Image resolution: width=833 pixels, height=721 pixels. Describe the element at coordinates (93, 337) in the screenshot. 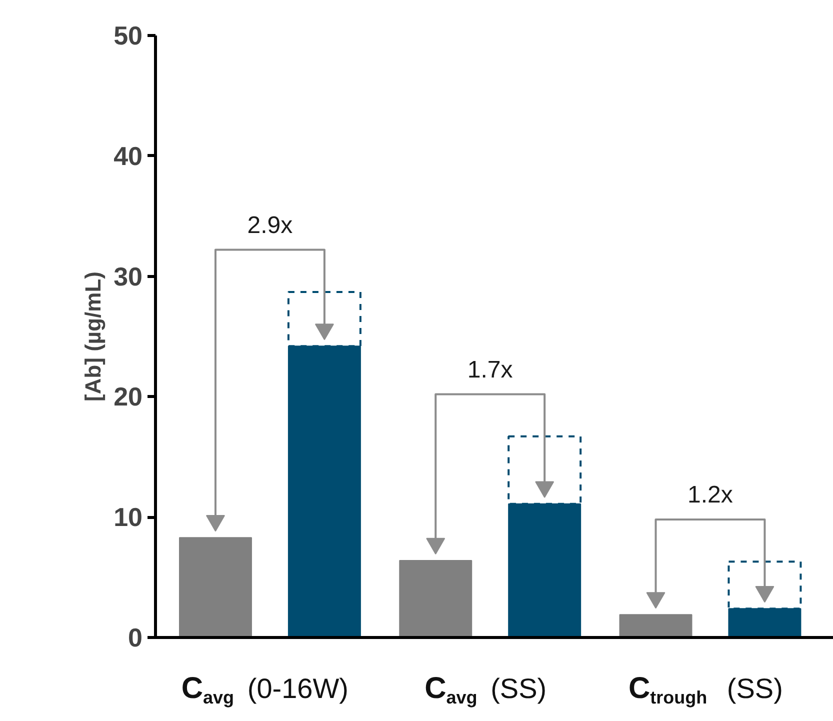

I see `y-axis-title: [Ab] (µg/mL)` at that location.